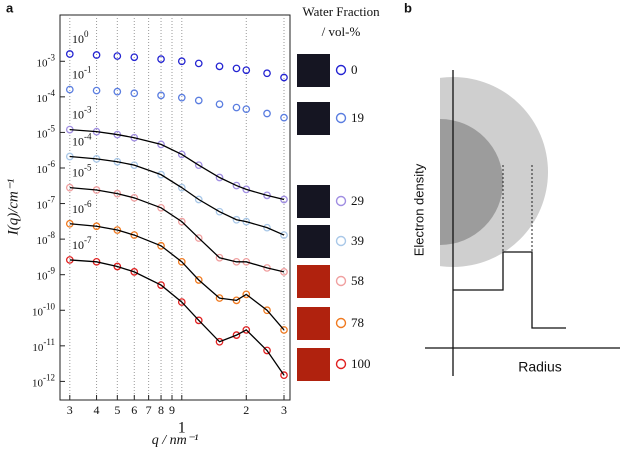 The image size is (624, 452). I want to click on x-tick-label: 9, so click(172, 410).